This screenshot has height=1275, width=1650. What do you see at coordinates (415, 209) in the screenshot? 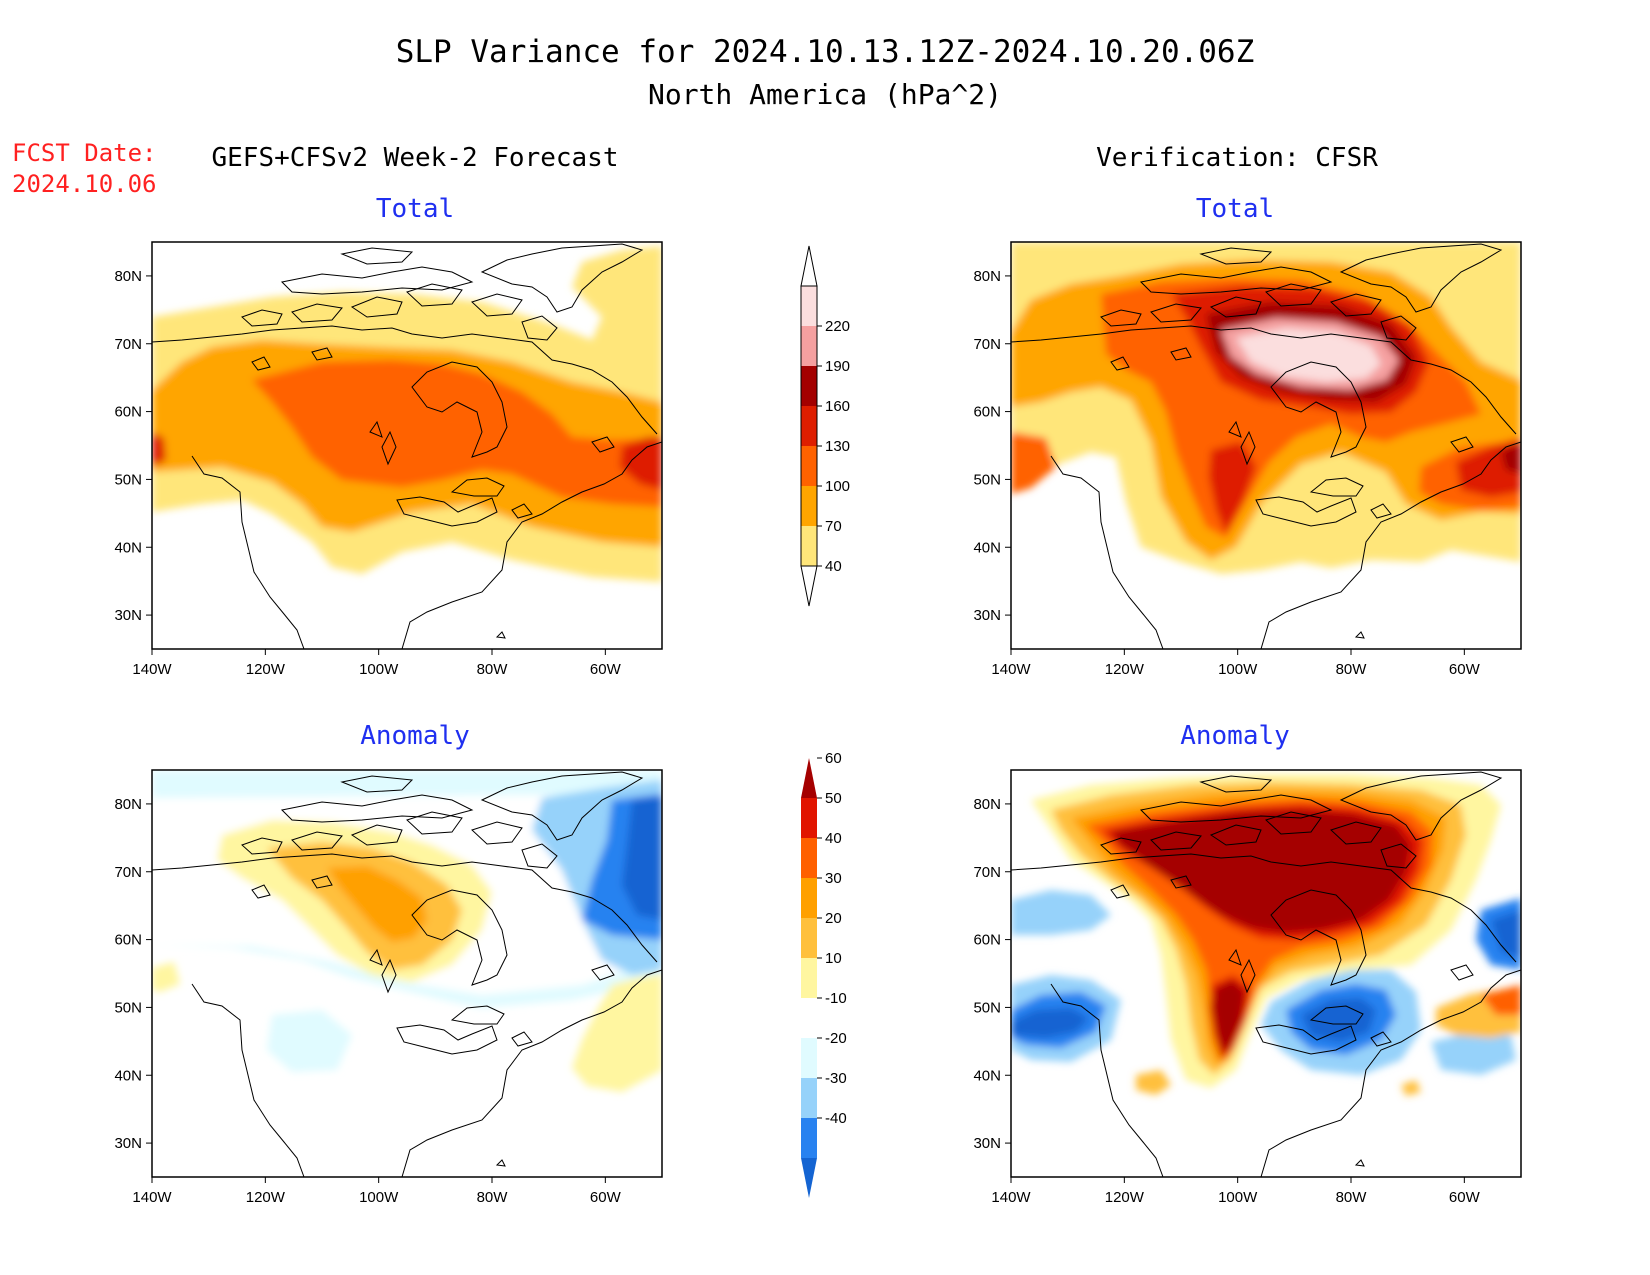
I see `panel-title-fcst-total: Total` at bounding box center [415, 209].